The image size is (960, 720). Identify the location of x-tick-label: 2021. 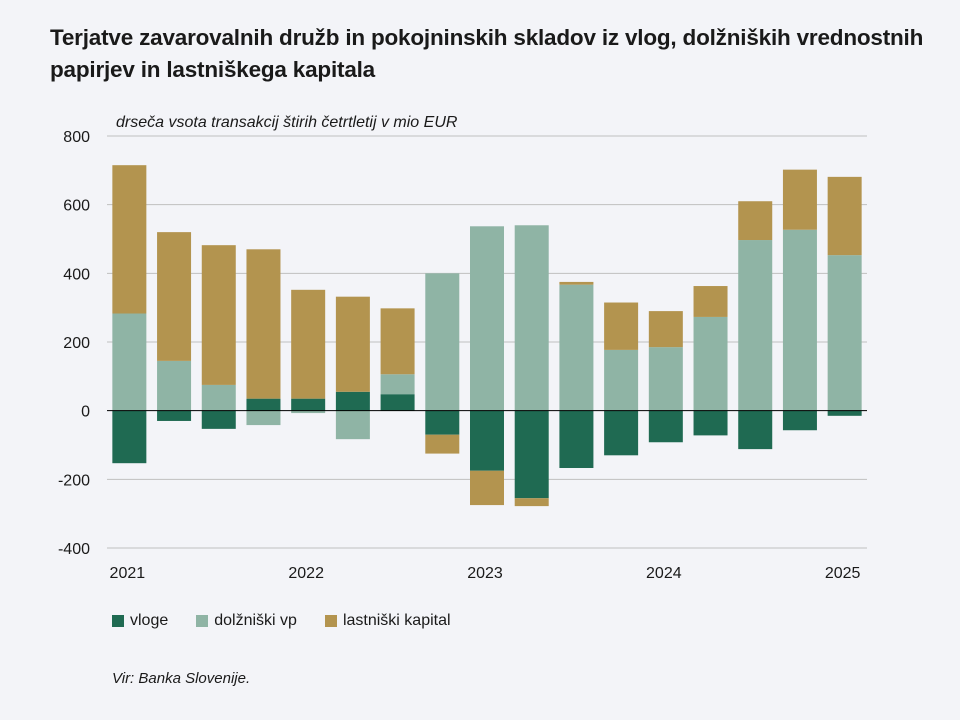
(128, 573).